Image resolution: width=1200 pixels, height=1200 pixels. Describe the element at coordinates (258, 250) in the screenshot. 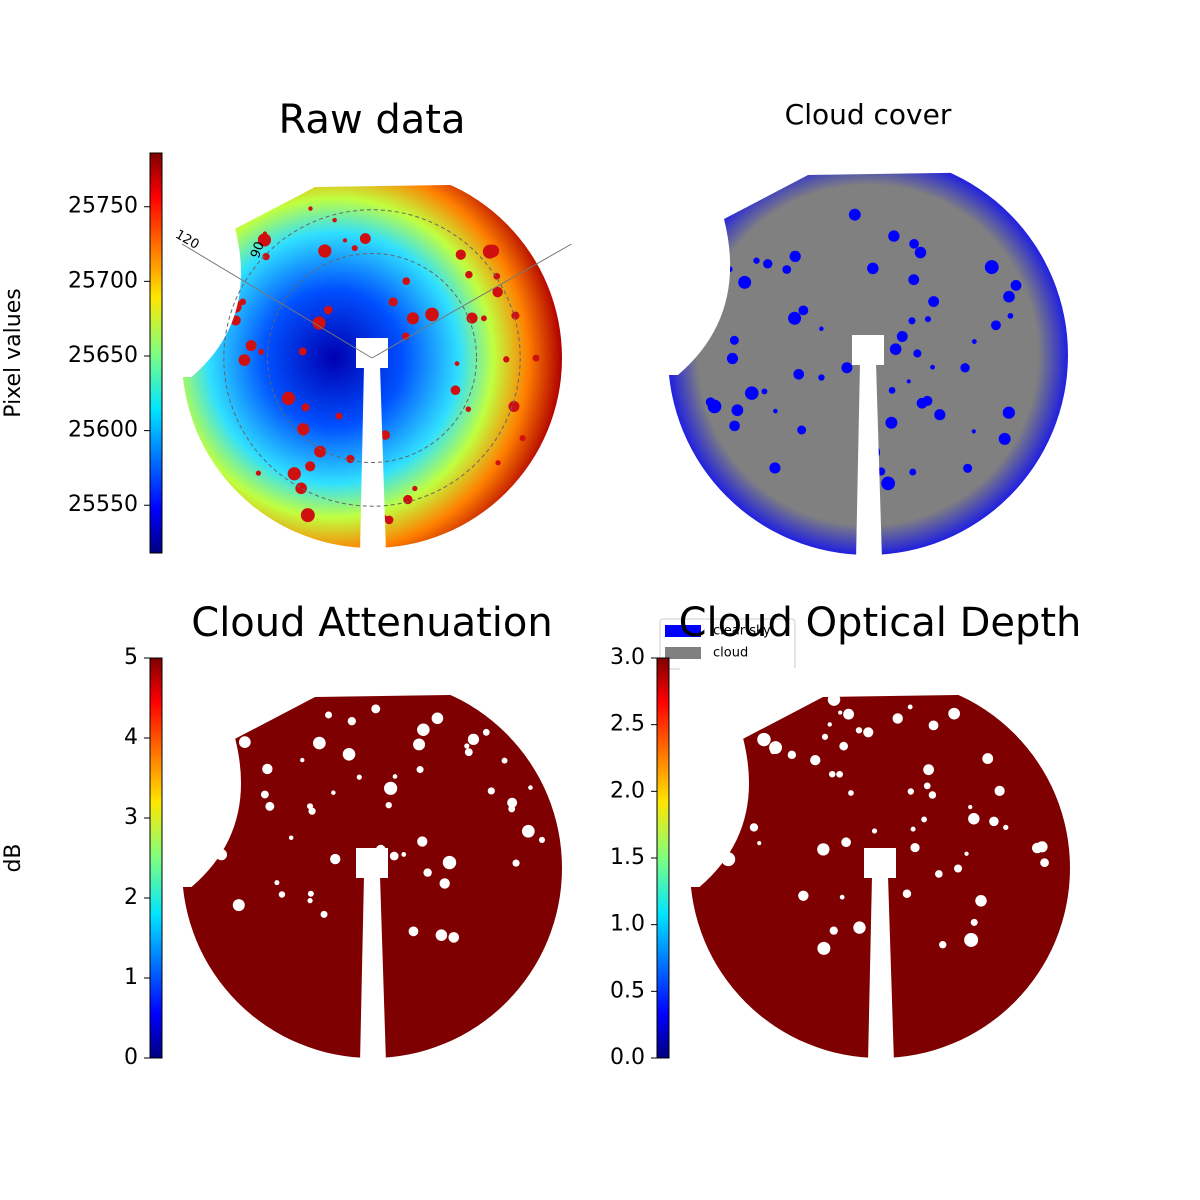

I see `polar-label: 90` at that location.